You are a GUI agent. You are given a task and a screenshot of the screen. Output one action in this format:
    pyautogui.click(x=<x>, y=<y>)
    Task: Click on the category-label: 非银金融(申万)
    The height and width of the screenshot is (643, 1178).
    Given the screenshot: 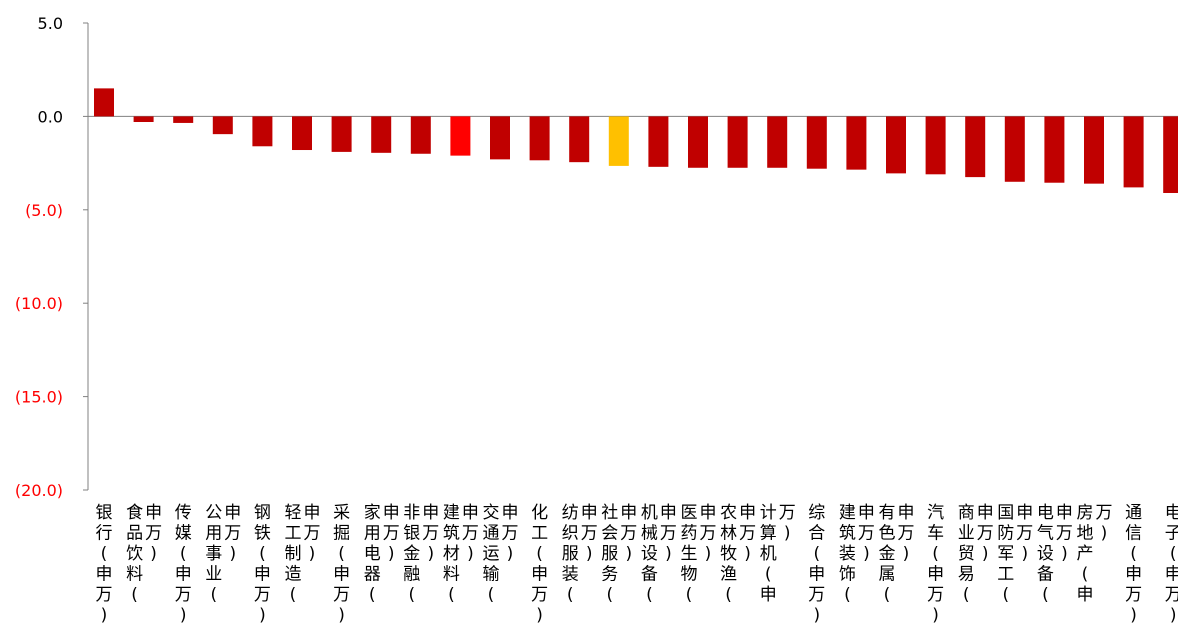 What is the action you would take?
    pyautogui.click(x=421, y=554)
    